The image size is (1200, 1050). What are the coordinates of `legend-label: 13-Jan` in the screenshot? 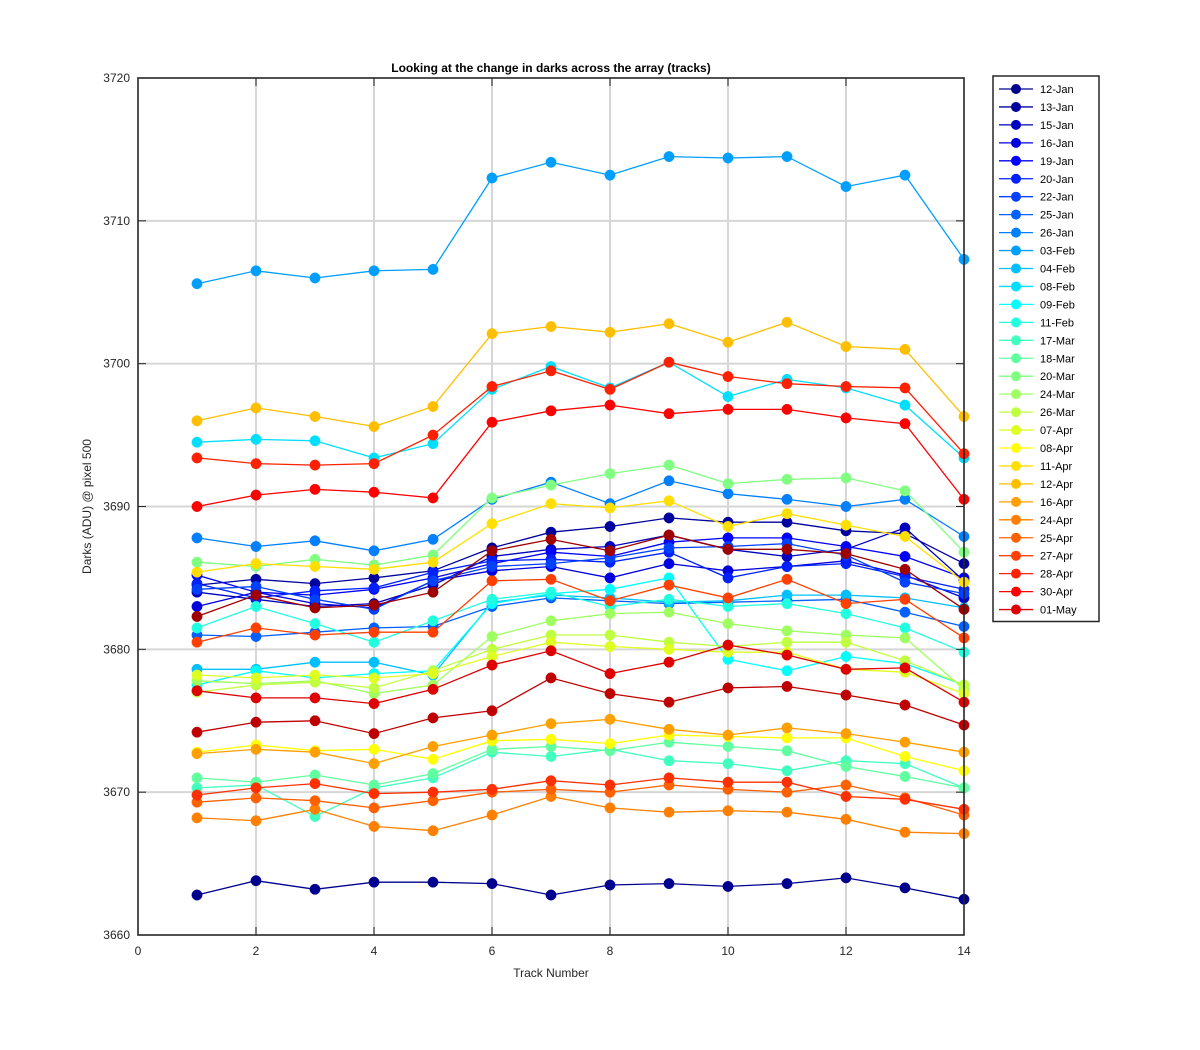 It's located at (1057, 108).